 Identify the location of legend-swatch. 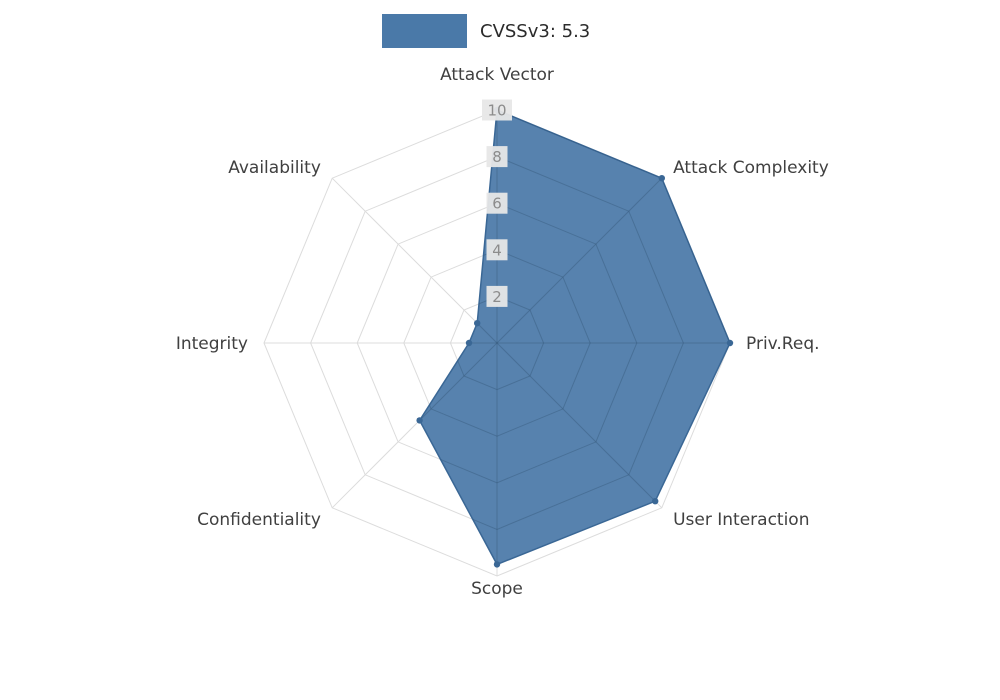
(424, 31).